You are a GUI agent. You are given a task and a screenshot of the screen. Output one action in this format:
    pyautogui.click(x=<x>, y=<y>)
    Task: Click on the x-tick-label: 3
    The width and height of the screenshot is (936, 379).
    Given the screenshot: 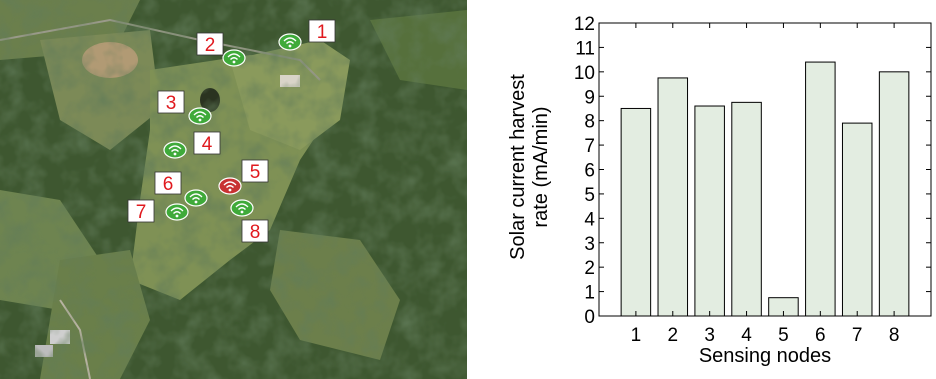 What is the action you would take?
    pyautogui.click(x=709, y=335)
    